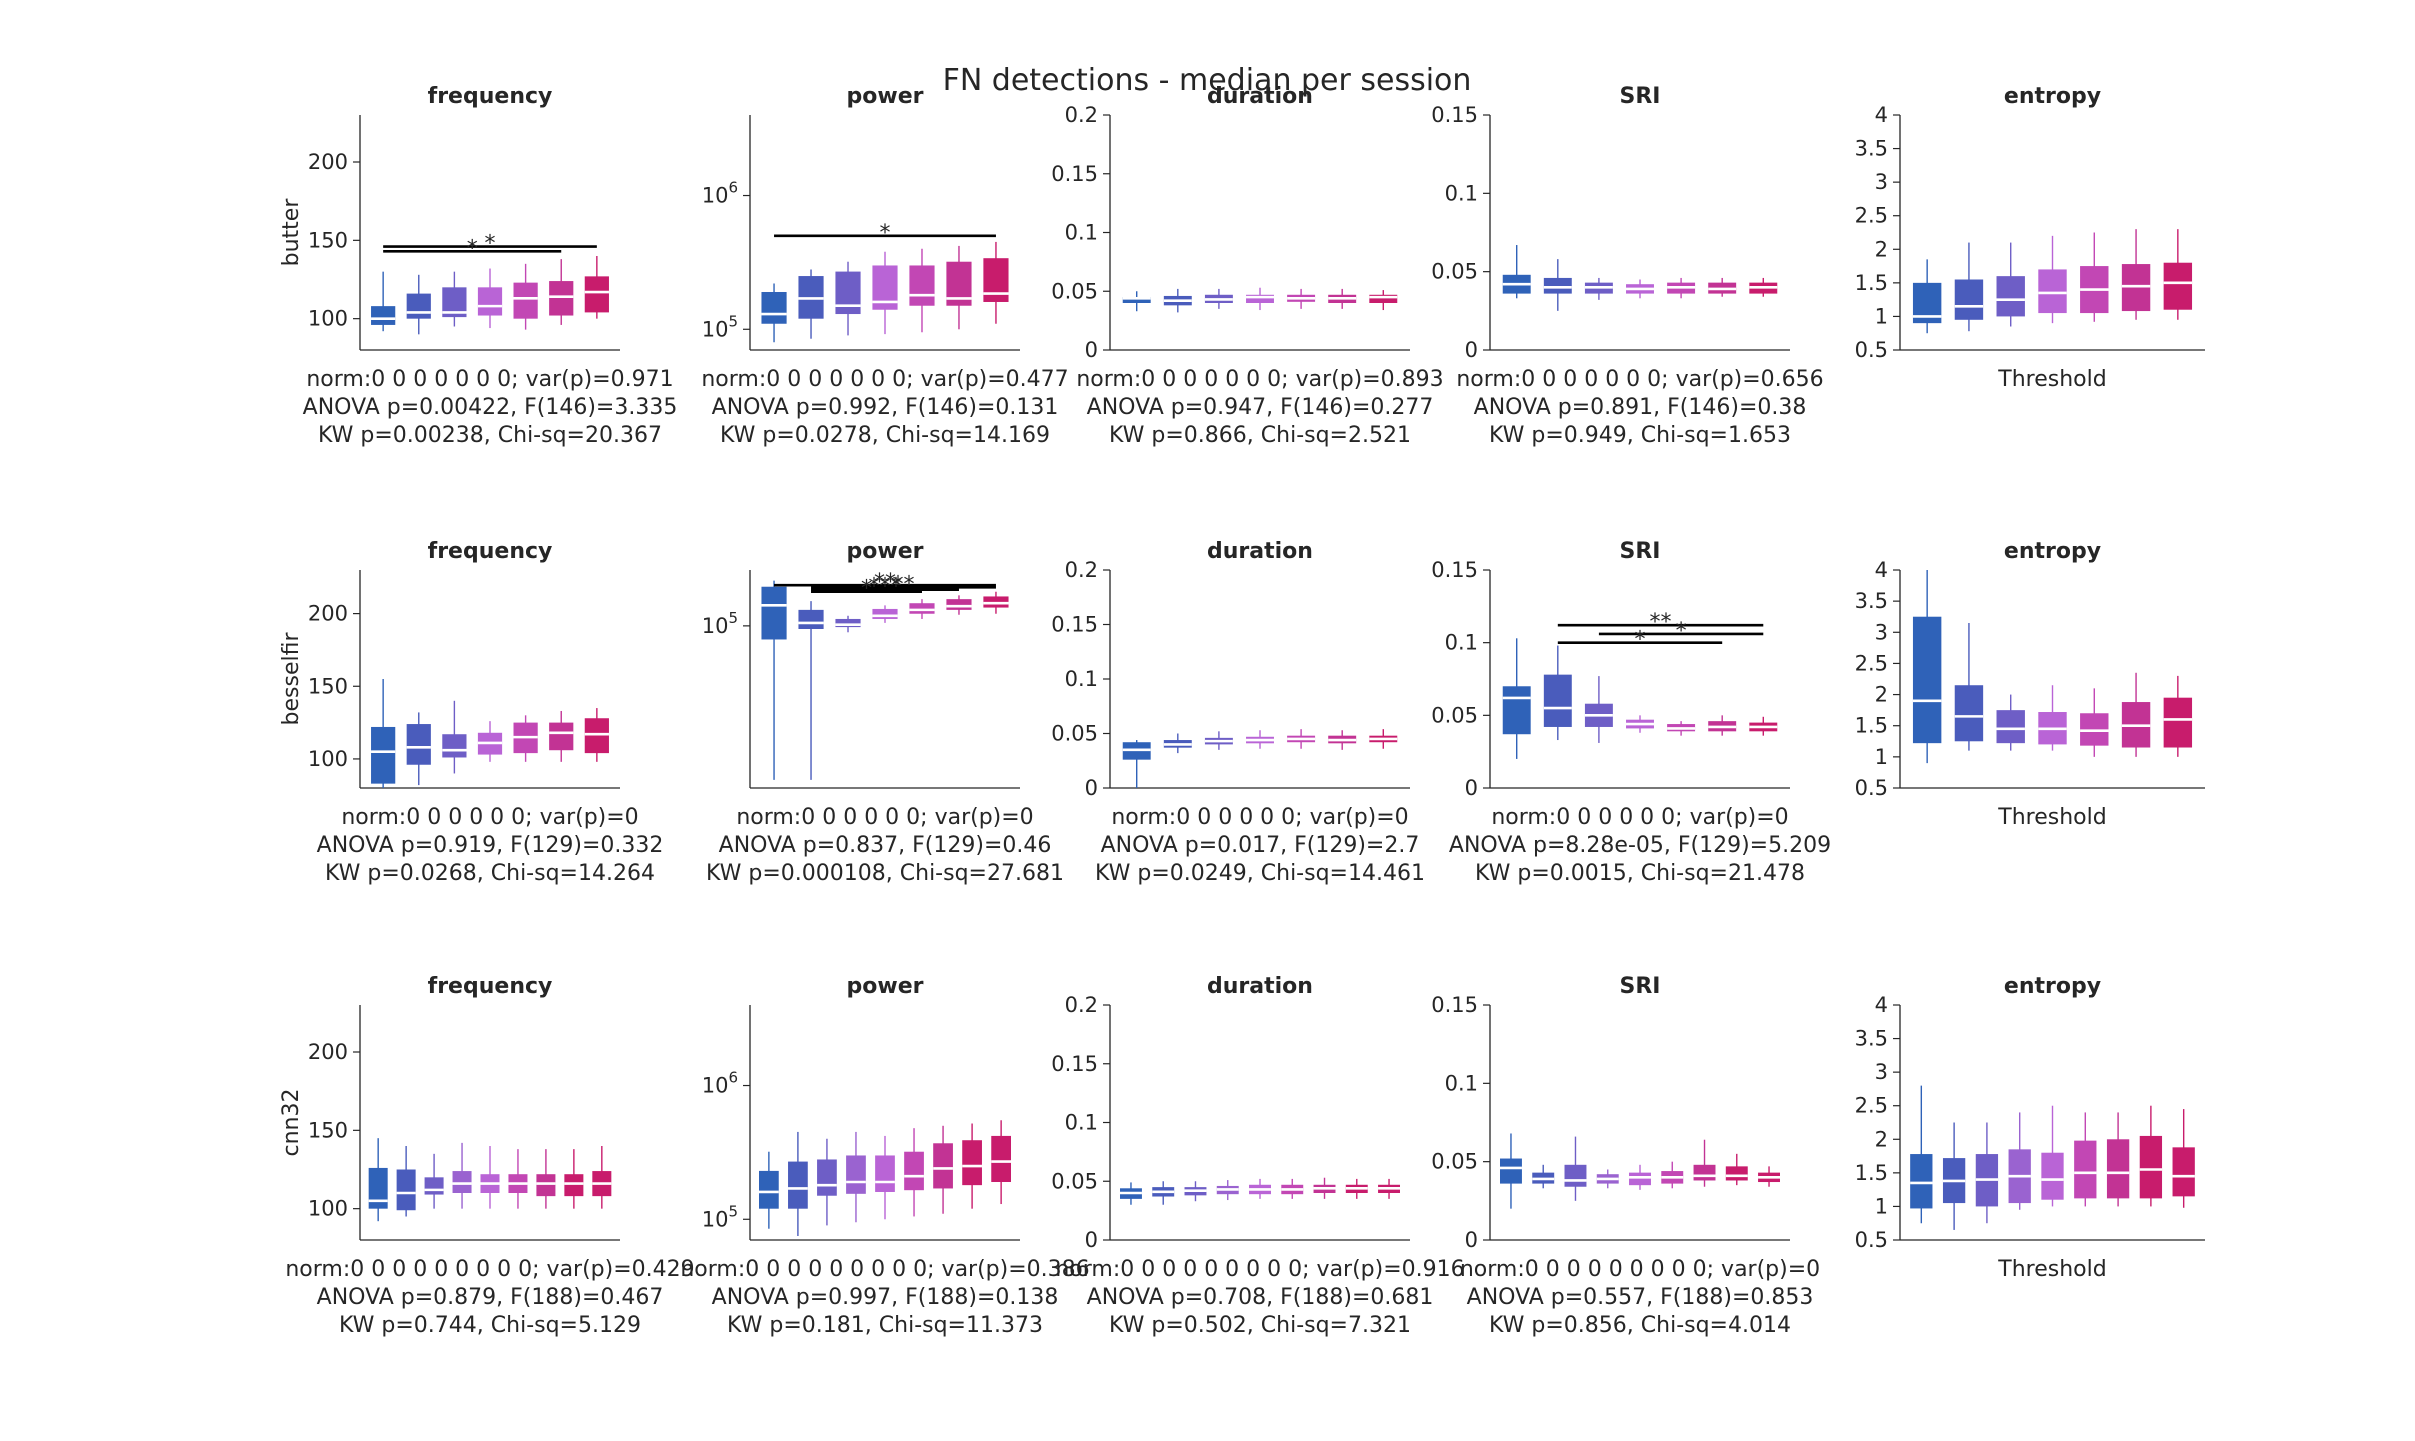 Image resolution: width=2415 pixels, height=1441 pixels. What do you see at coordinates (490, 551) in the screenshot?
I see `panel-title: frequency` at bounding box center [490, 551].